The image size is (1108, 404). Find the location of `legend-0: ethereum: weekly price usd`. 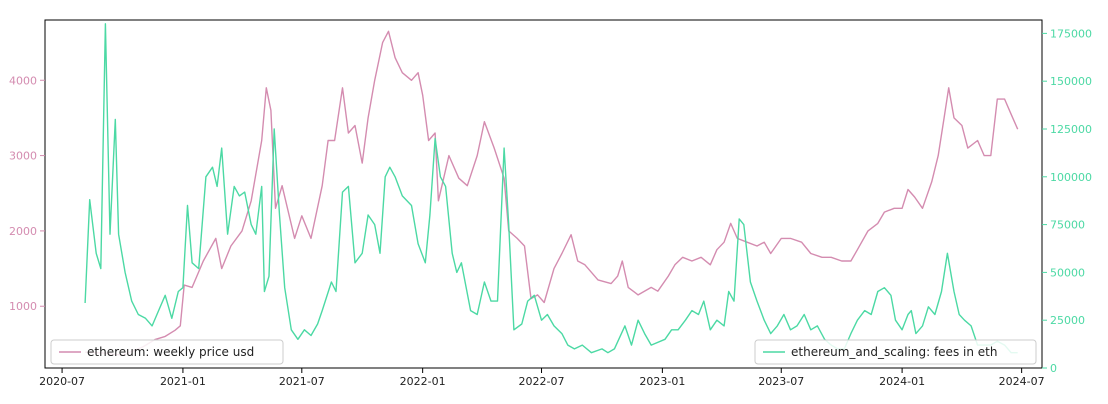

legend-0: ethereum: weekly price usd is located at coordinates (167, 352).